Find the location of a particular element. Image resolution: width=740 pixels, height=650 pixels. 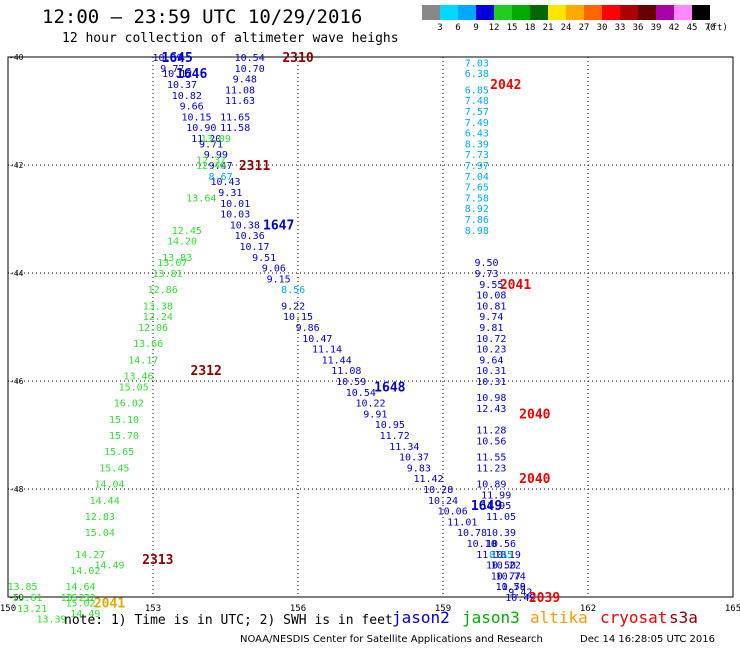

wave-height-value: 11.28 is located at coordinates (491, 431).